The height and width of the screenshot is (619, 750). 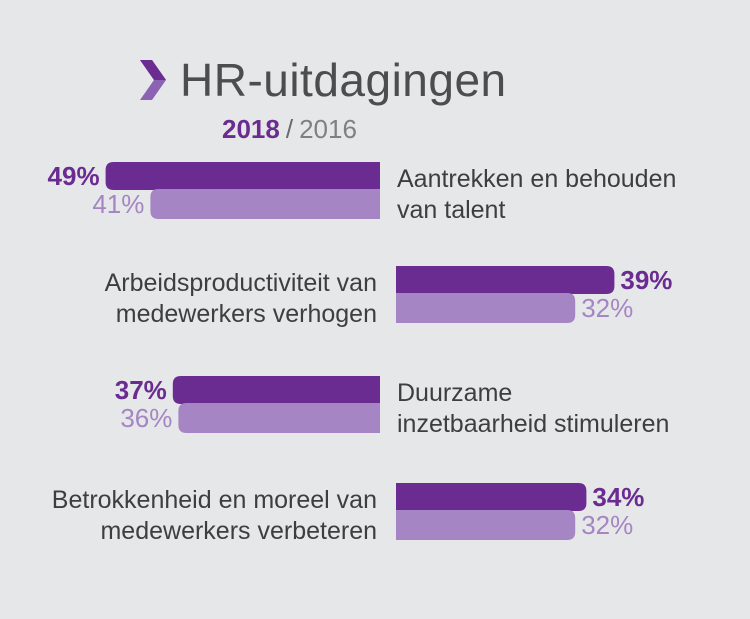 What do you see at coordinates (240, 283) in the screenshot?
I see `category-label-line: Arbeidsproductiviteit van` at bounding box center [240, 283].